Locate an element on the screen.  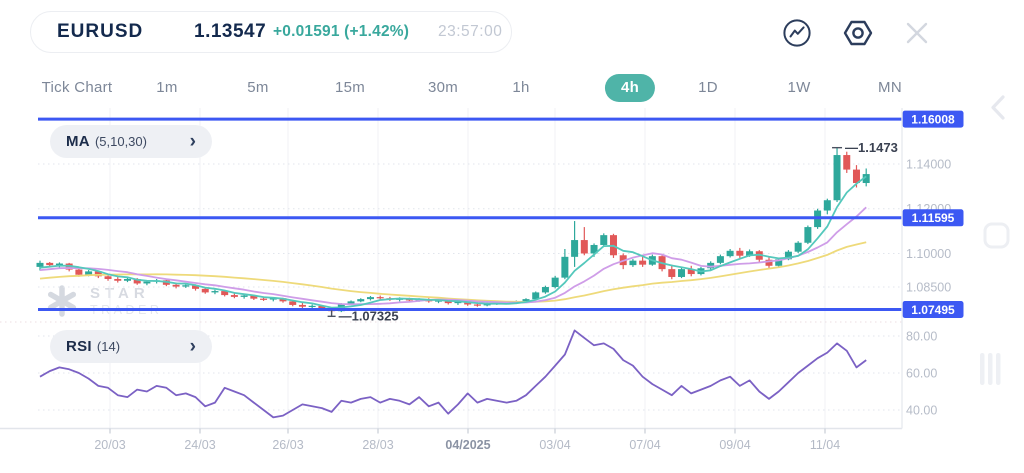
svg-text: 60.00 is located at coordinates (921, 373).